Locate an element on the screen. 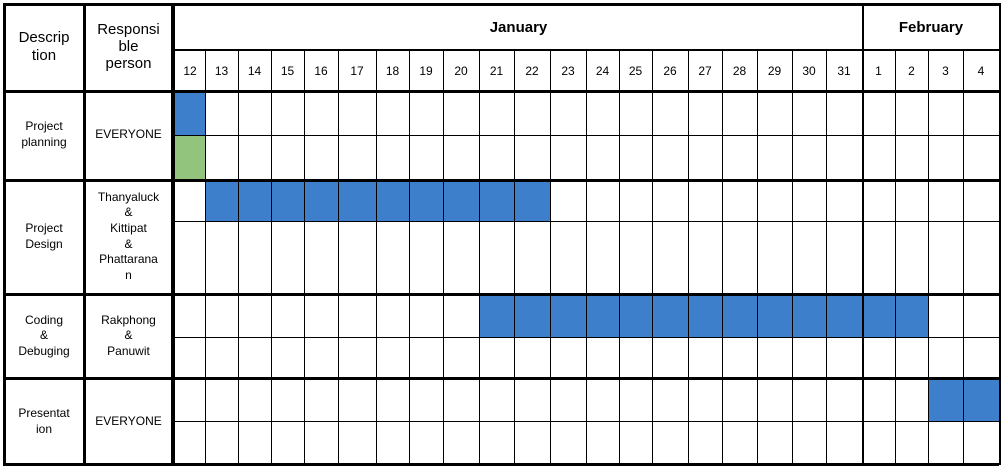  task-description-presentation: Presentat ion is located at coordinates (44, 421).